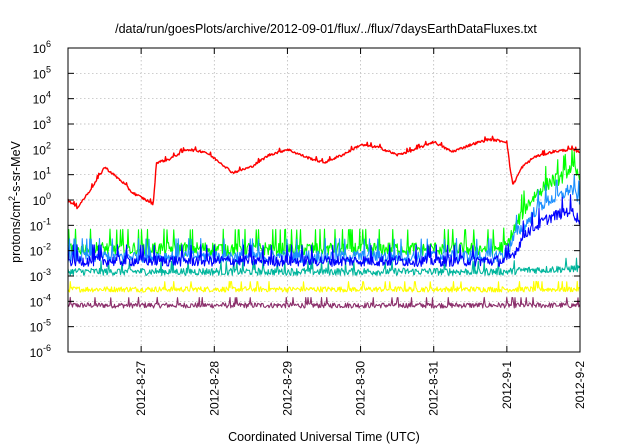  I want to click on y-tick-exponent: -1, so click(47, 221).